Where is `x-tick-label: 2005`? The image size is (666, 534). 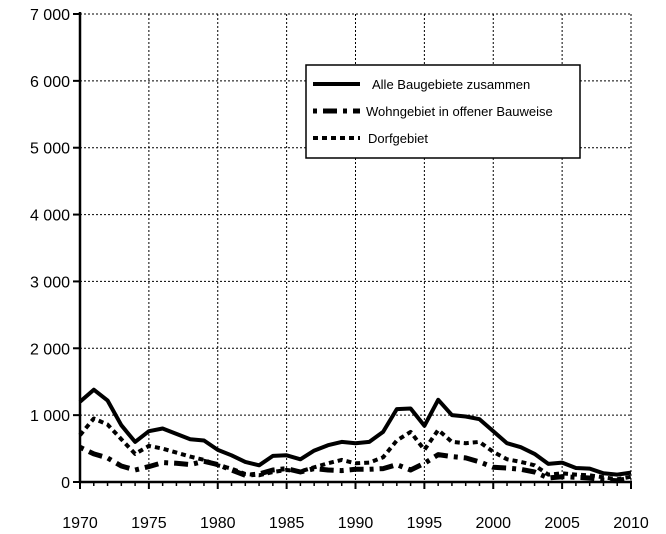
x-tick-label: 2005 is located at coordinates (562, 523).